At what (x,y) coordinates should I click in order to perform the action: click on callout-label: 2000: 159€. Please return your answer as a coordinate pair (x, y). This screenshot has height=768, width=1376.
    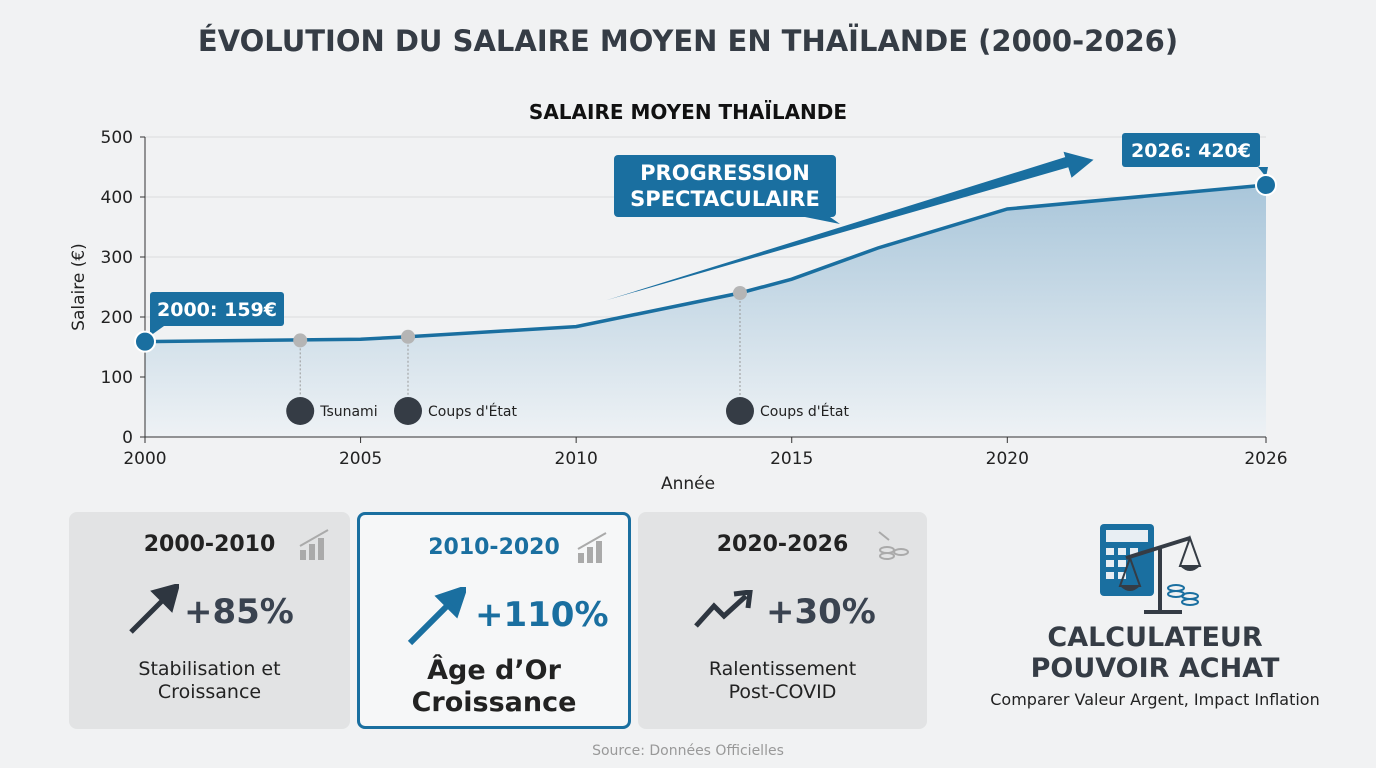
    Looking at the image, I should click on (217, 310).